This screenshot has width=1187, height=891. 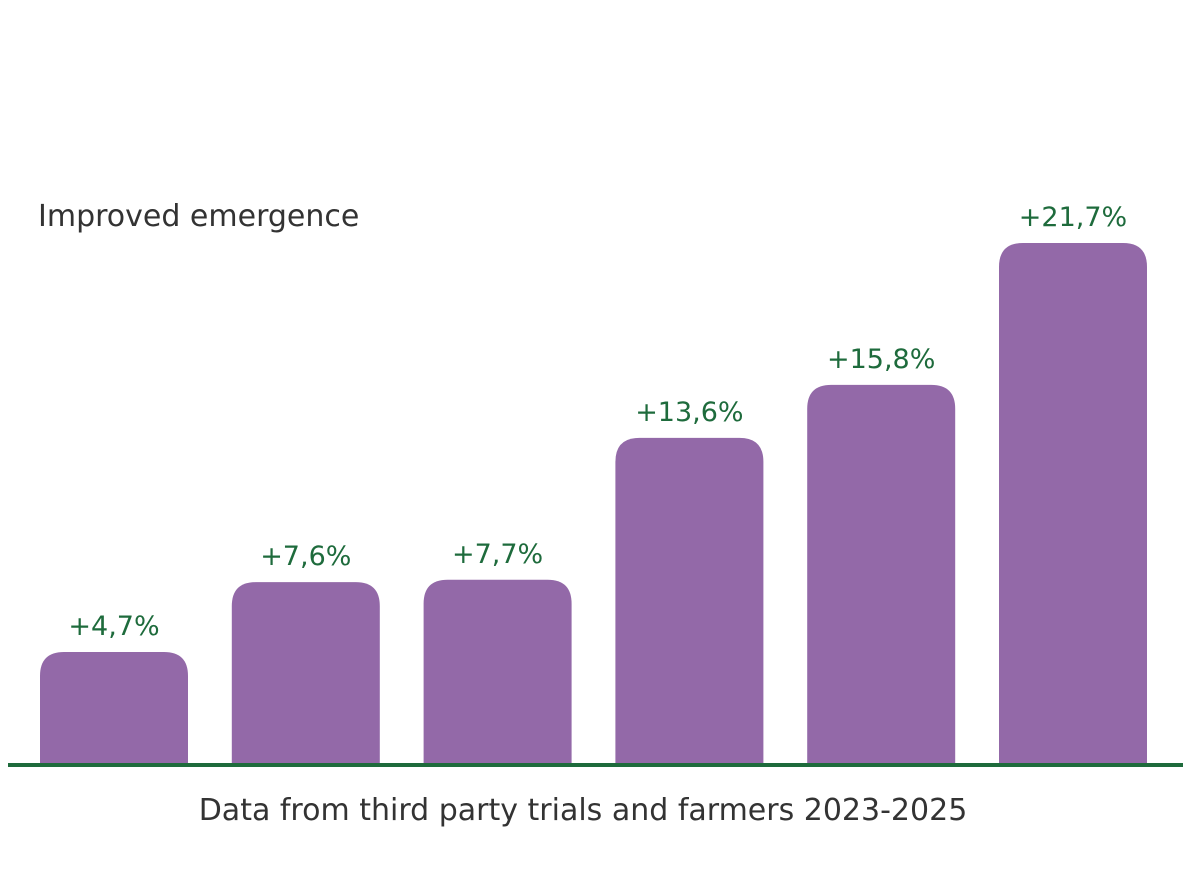 I want to click on data-label-4: +13,6%, so click(x=689, y=412).